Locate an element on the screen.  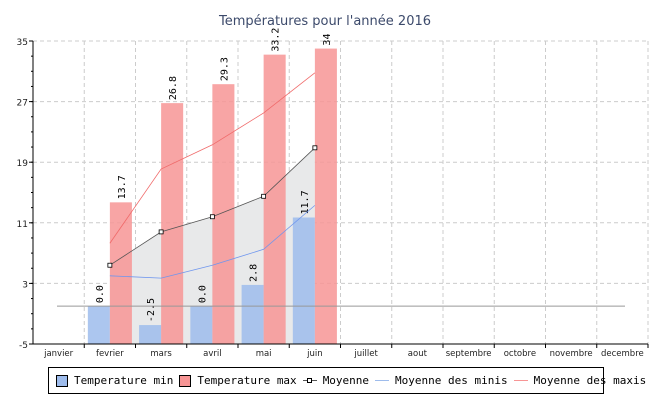
y-tick-label: 3 is located at coordinates (25, 285).